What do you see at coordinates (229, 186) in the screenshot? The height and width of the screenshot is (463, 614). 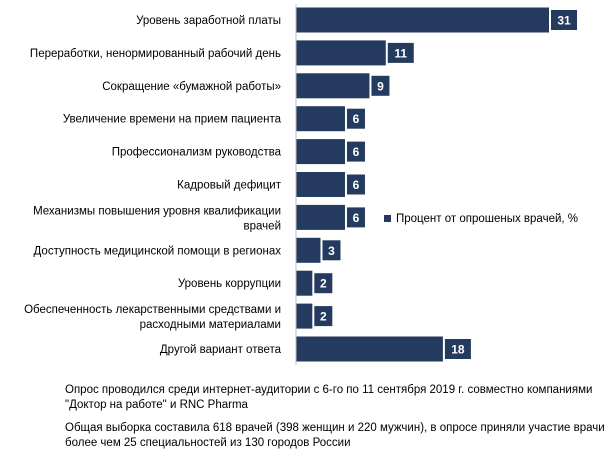 I see `category-label: Кадровый дефицит` at bounding box center [229, 186].